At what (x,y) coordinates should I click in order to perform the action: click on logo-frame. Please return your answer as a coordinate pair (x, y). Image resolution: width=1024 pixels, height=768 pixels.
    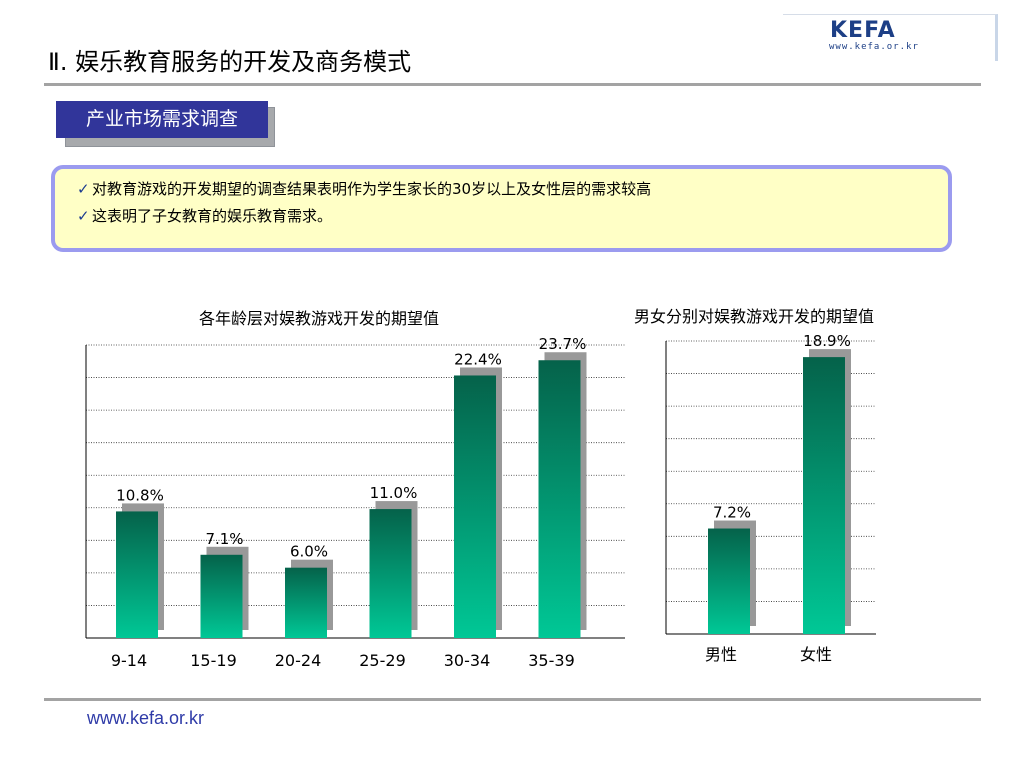
    Looking at the image, I should click on (890, 37).